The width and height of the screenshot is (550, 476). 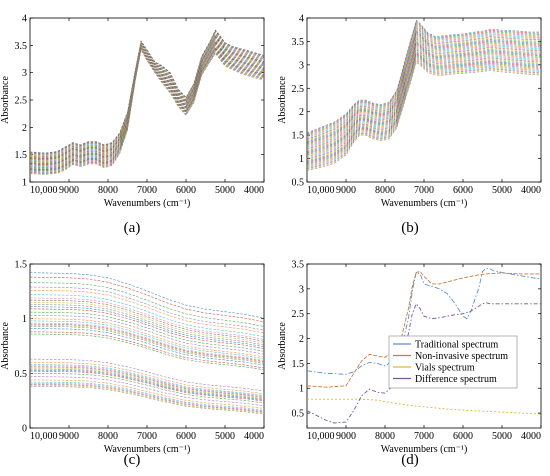 What do you see at coordinates (385, 436) in the screenshot?
I see `x-tick-label: 8000` at bounding box center [385, 436].